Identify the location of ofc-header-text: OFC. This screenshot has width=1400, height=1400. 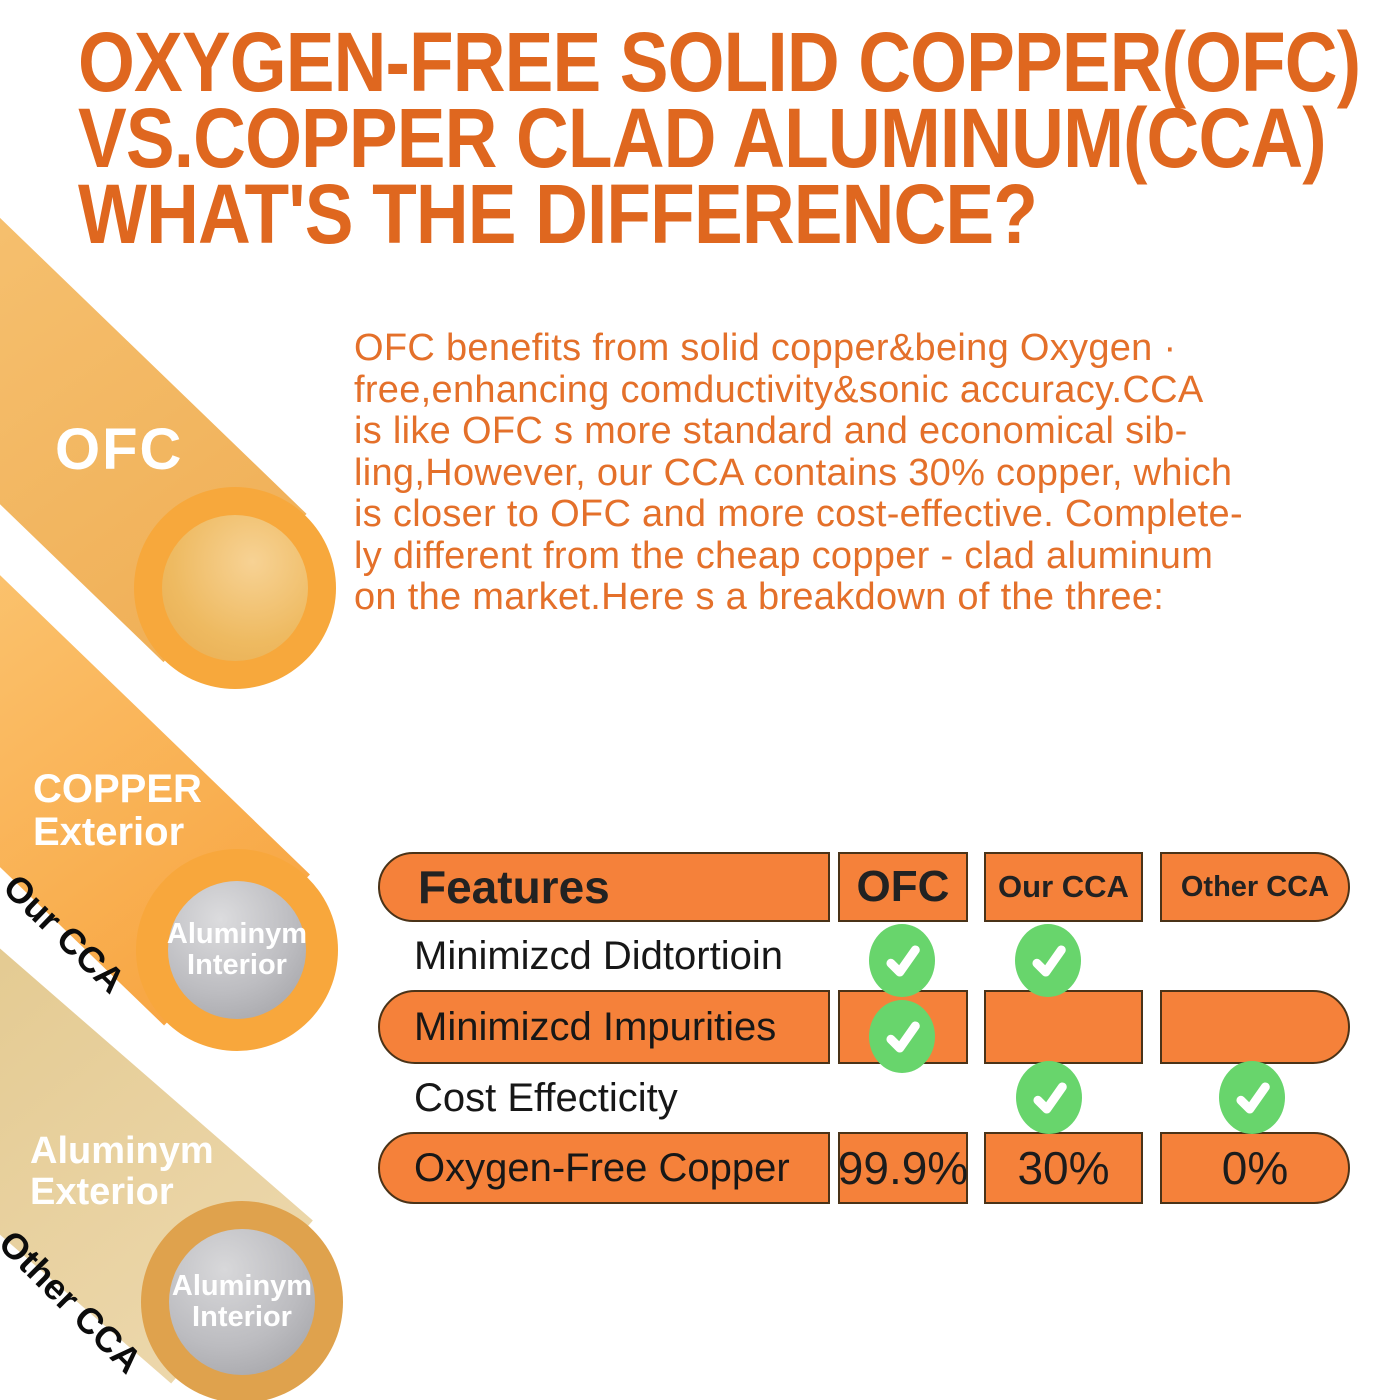
(903, 886).